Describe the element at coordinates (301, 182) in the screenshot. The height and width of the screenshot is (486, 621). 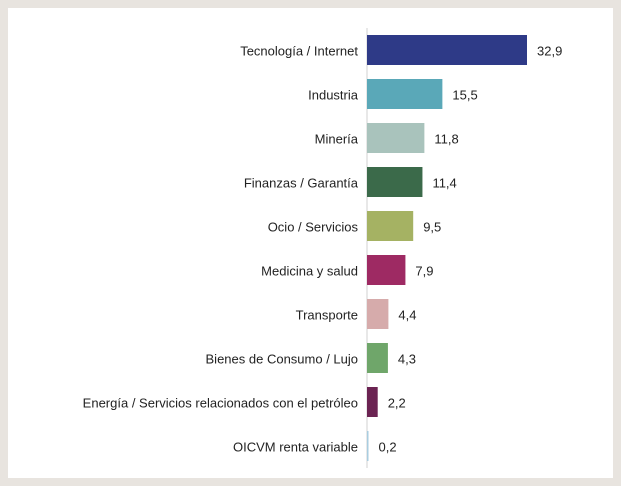
I see `category-label: Finanzas / Garantía` at that location.